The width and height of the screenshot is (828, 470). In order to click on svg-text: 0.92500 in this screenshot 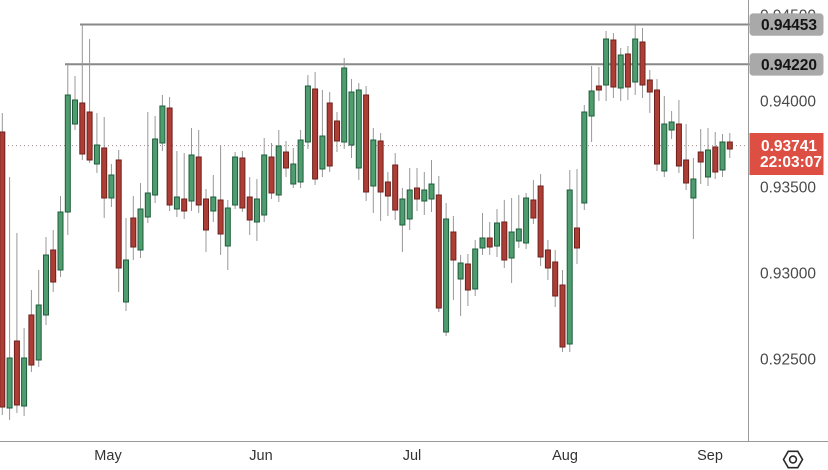, I will do `click(788, 360)`.